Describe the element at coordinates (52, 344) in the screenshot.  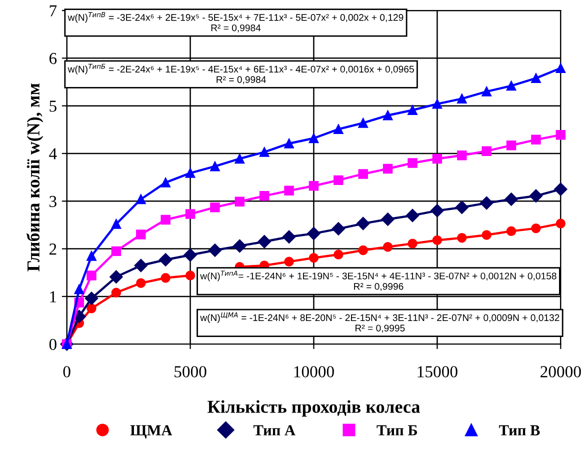
I see `y-tick-label: 0` at that location.